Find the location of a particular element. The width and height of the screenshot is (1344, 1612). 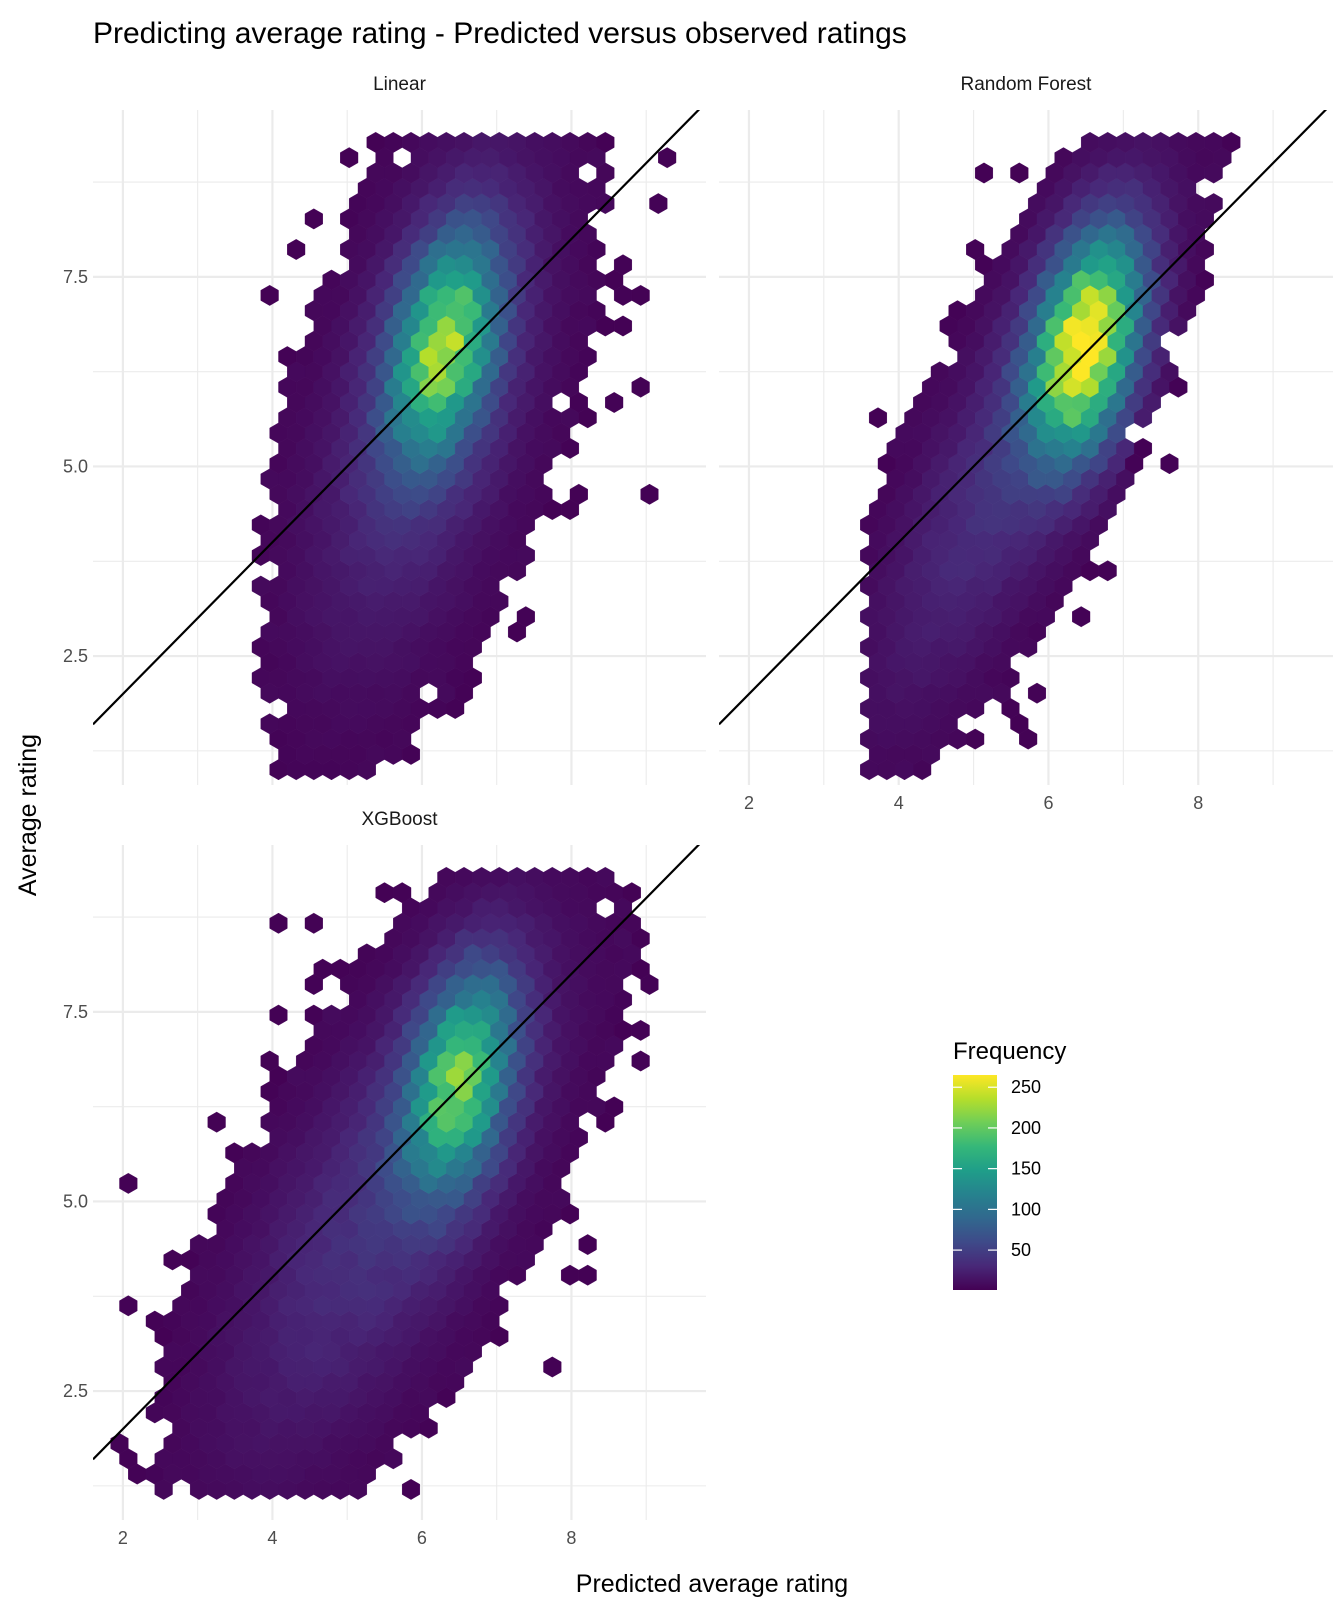

panel-strip-label: Random Forest is located at coordinates (1027, 84).